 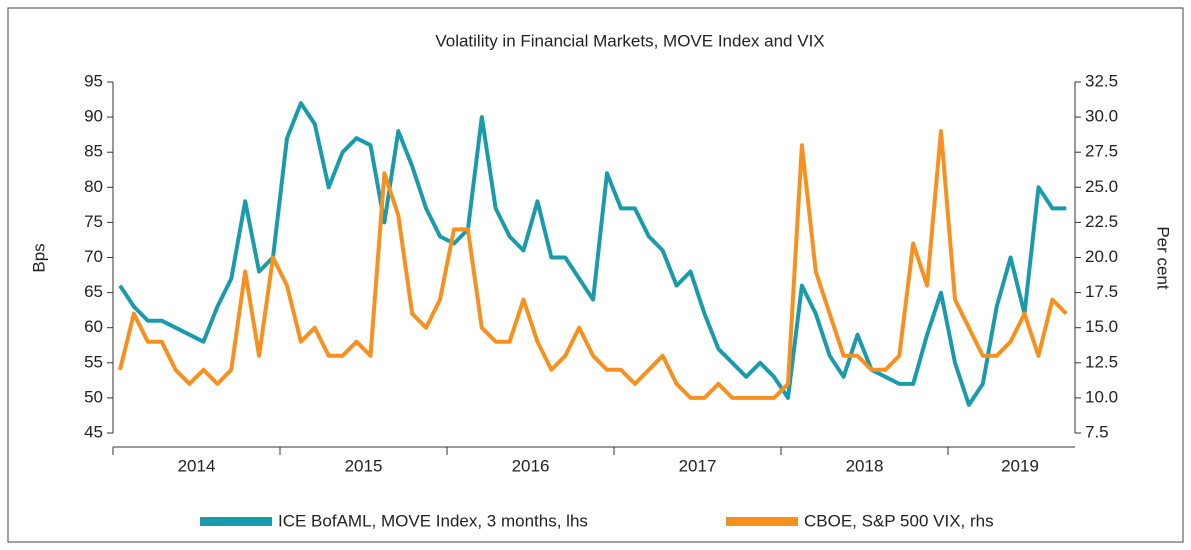 I want to click on y2-tick-label: 22.5, so click(x=1101, y=221).